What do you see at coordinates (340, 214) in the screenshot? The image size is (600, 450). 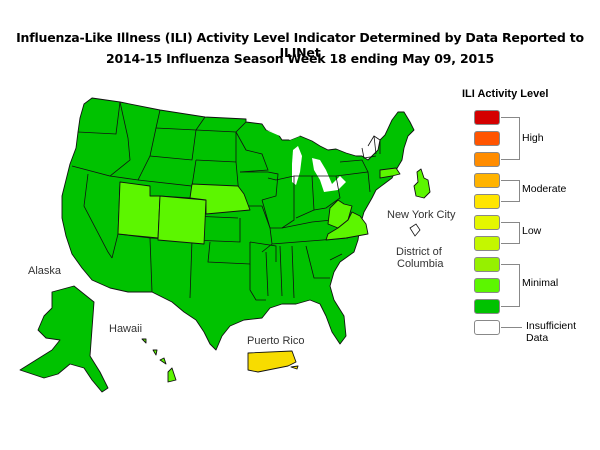 I see `state-west-virginia` at bounding box center [340, 214].